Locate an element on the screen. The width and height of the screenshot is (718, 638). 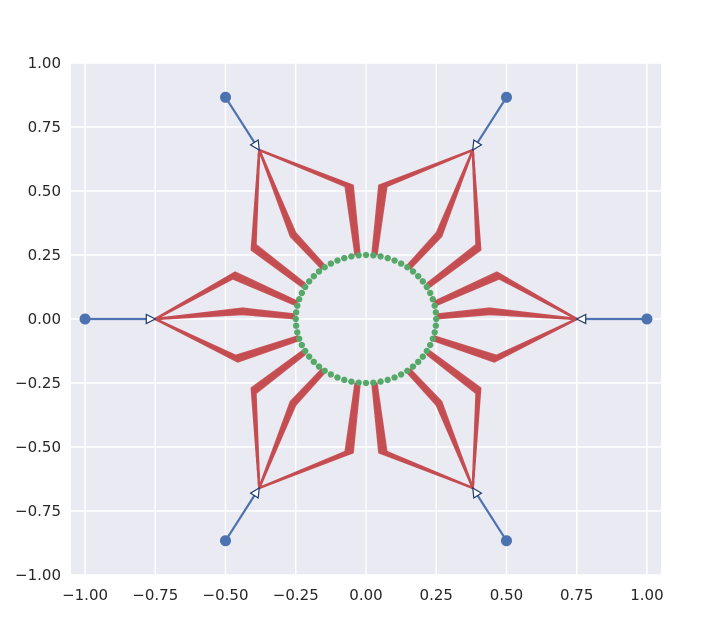
x-axis-ticks: −1.00 −0.75 −0.50 −0.25 0.00 0.25 0.50 0.75 1.00 is located at coordinates (363, 595).